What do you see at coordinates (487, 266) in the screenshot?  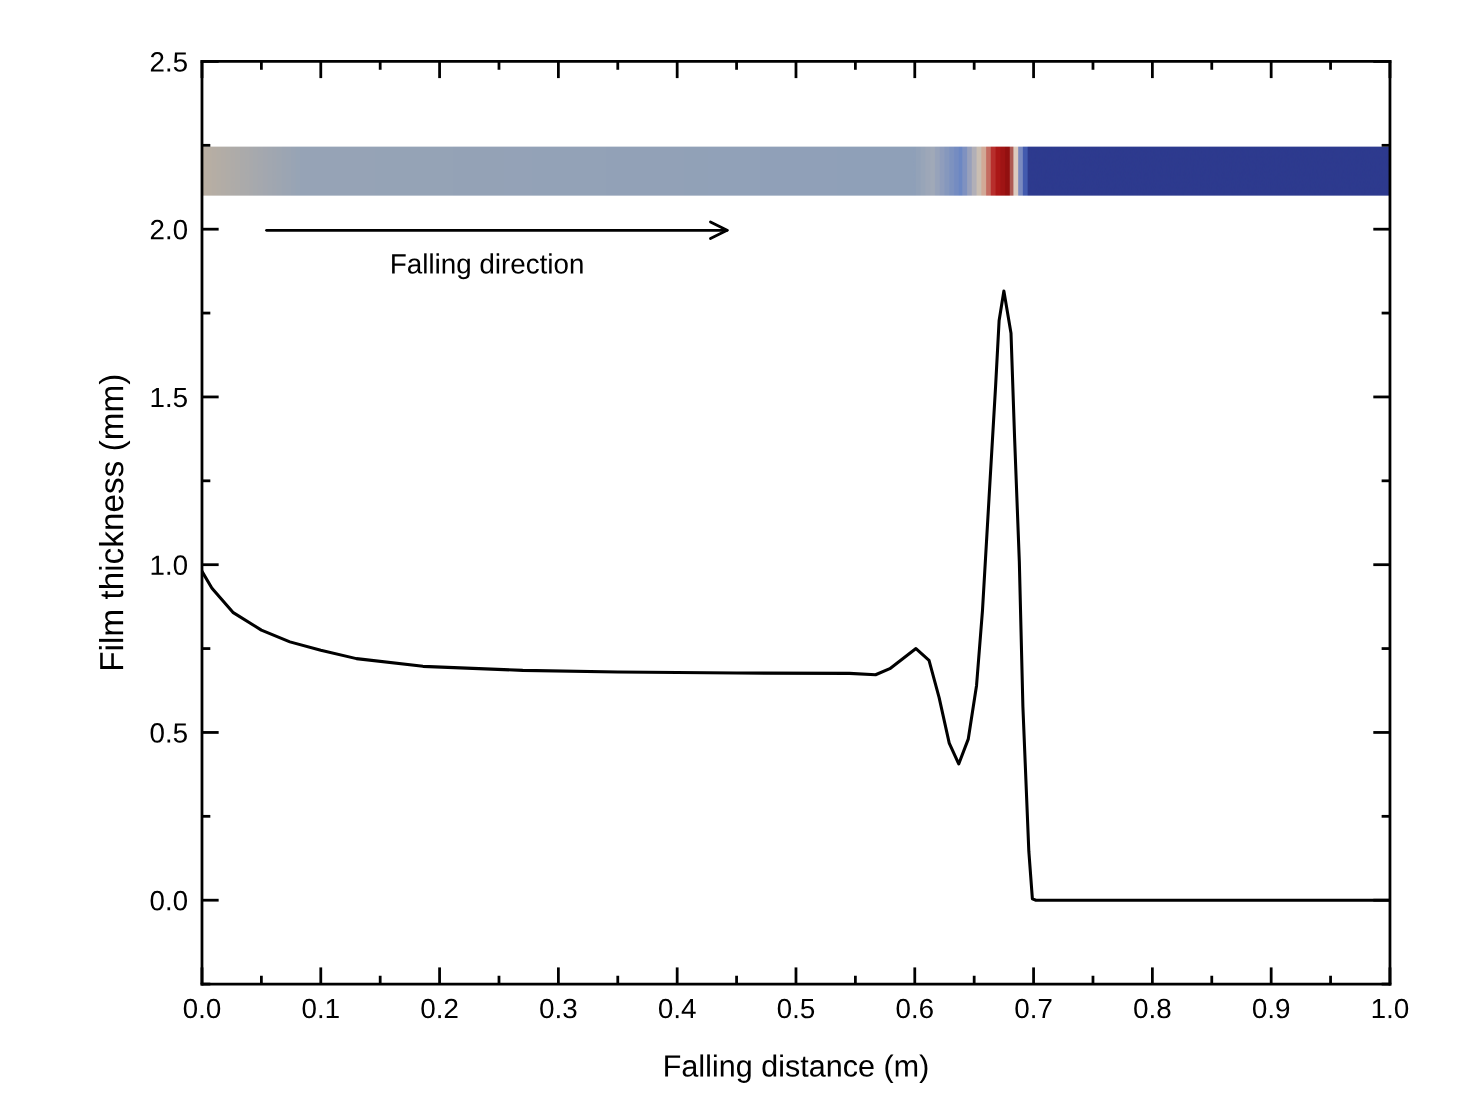 I see `annotation: Falling direction` at bounding box center [487, 266].